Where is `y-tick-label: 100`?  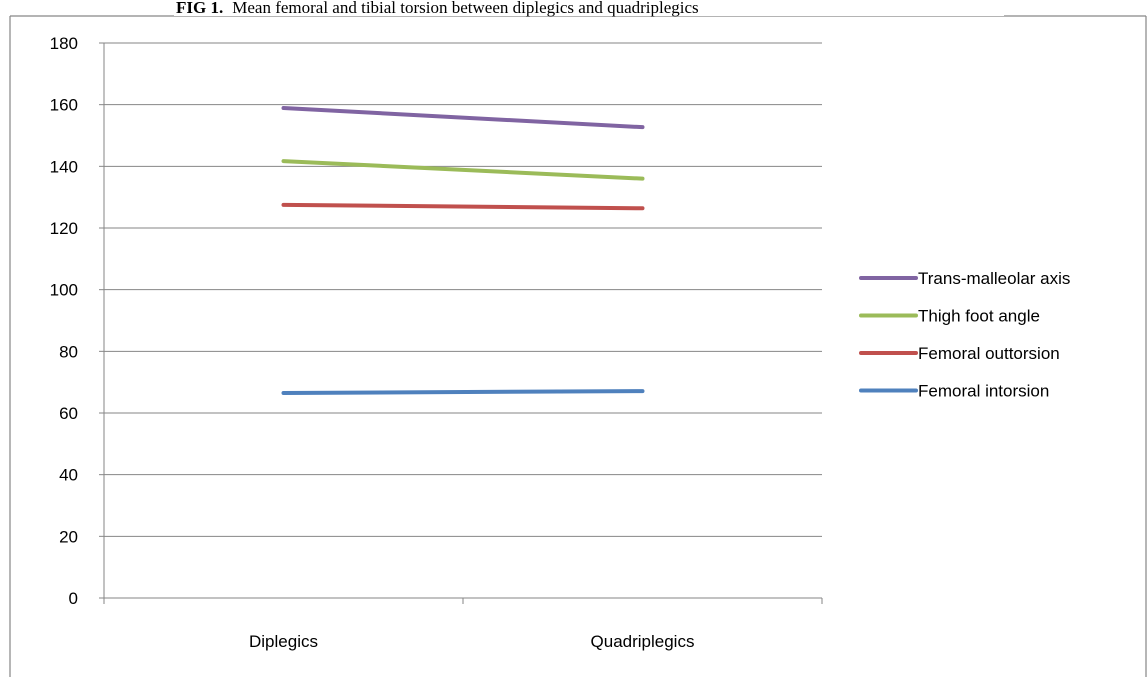 y-tick-label: 100 is located at coordinates (64, 290).